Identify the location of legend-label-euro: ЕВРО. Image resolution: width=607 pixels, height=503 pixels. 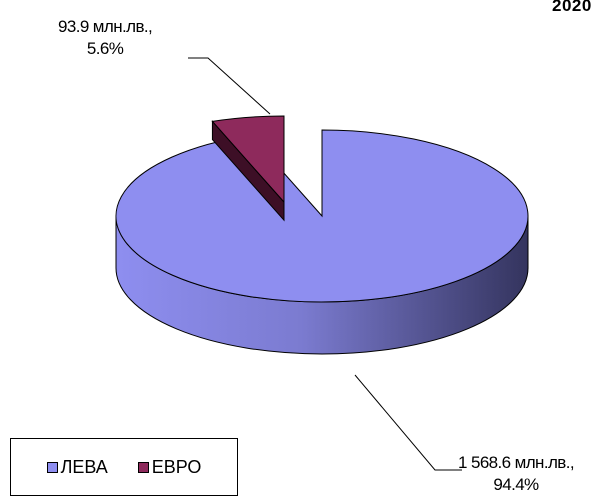
(176, 466).